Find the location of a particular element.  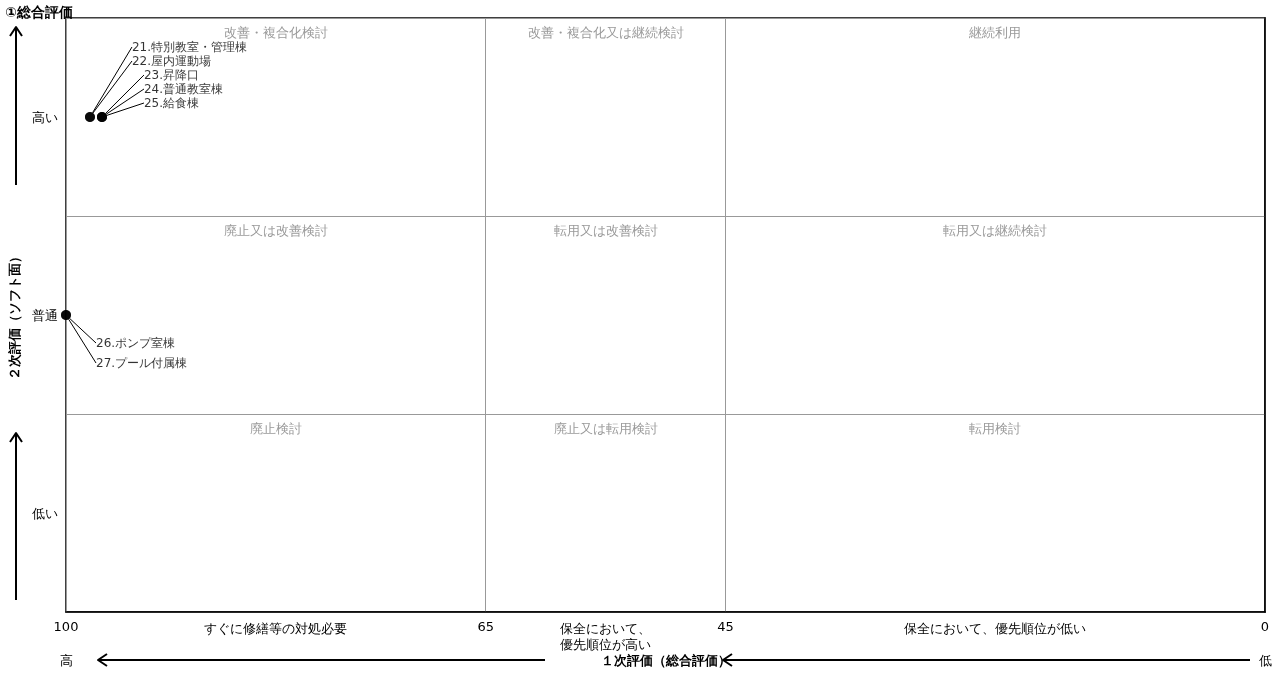

annotation: 継続利用 is located at coordinates (995, 32).